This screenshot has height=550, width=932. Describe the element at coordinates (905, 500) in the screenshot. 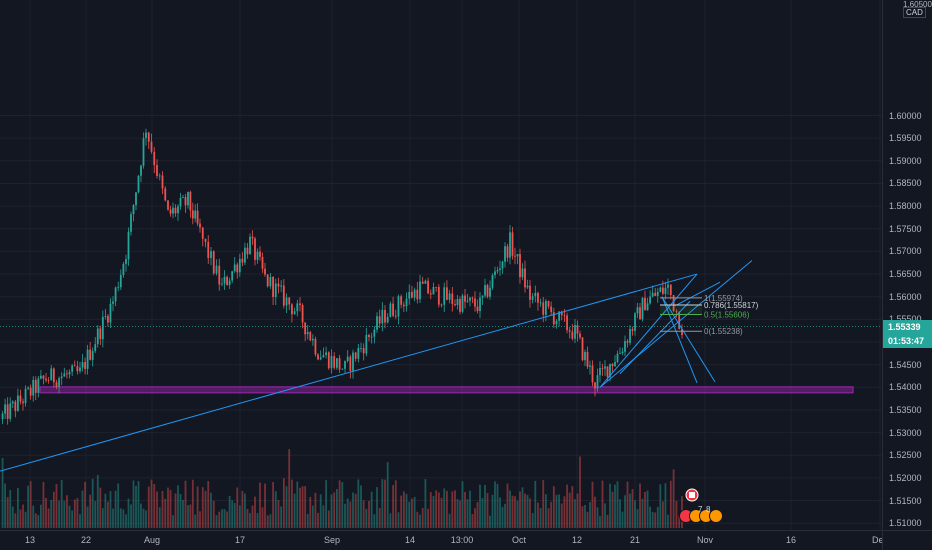

I see `price-tick-label: 1.51500` at that location.